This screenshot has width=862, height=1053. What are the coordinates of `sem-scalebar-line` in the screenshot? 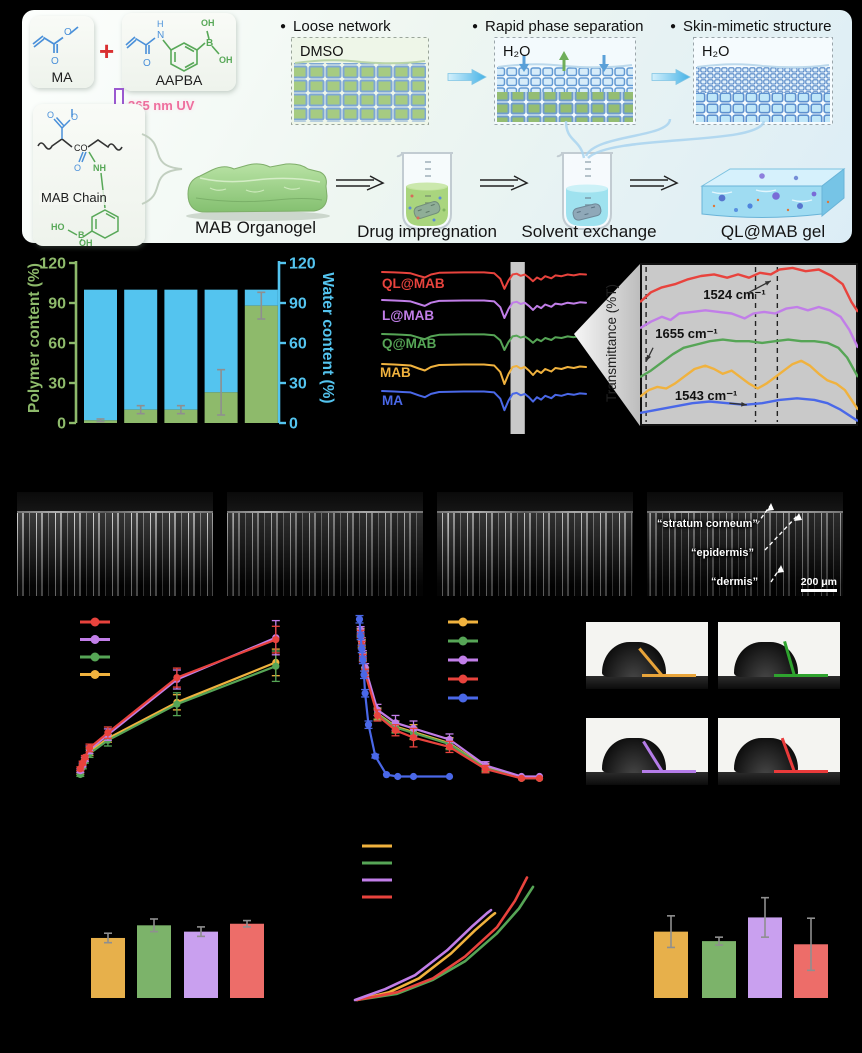 It's located at (818, 590).